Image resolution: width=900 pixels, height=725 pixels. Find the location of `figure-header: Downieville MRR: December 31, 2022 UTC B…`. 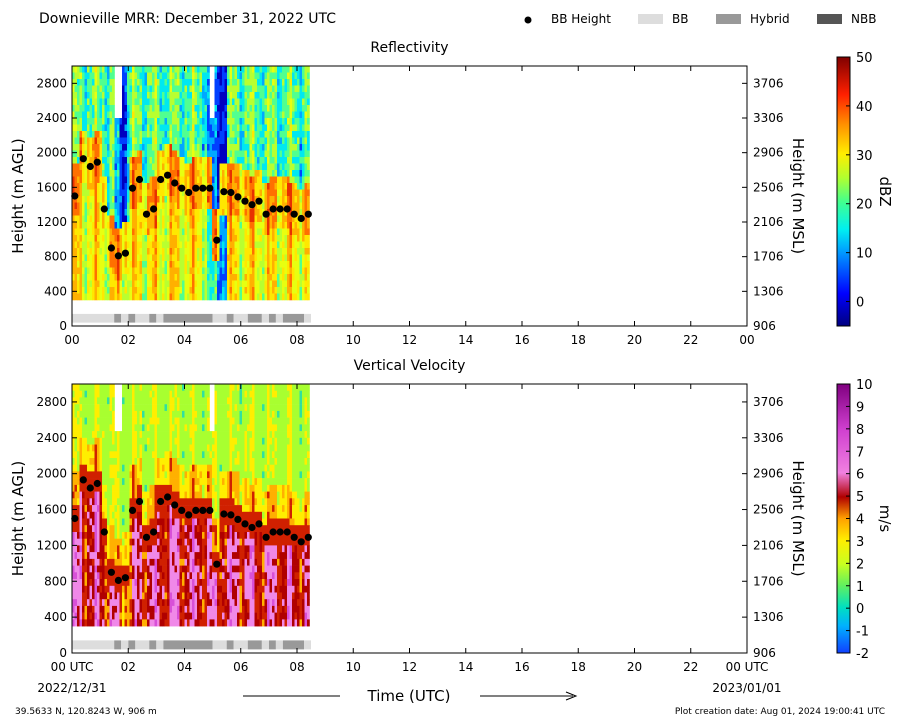

figure-header: Downieville MRR: December 31, 2022 UTC B… is located at coordinates (457, 19).